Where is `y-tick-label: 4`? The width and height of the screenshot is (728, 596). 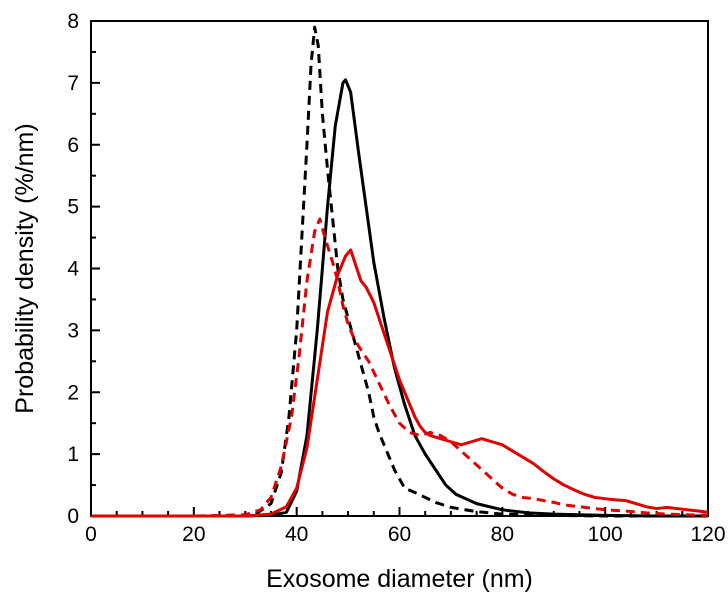 y-tick-label: 4 is located at coordinates (73, 269).